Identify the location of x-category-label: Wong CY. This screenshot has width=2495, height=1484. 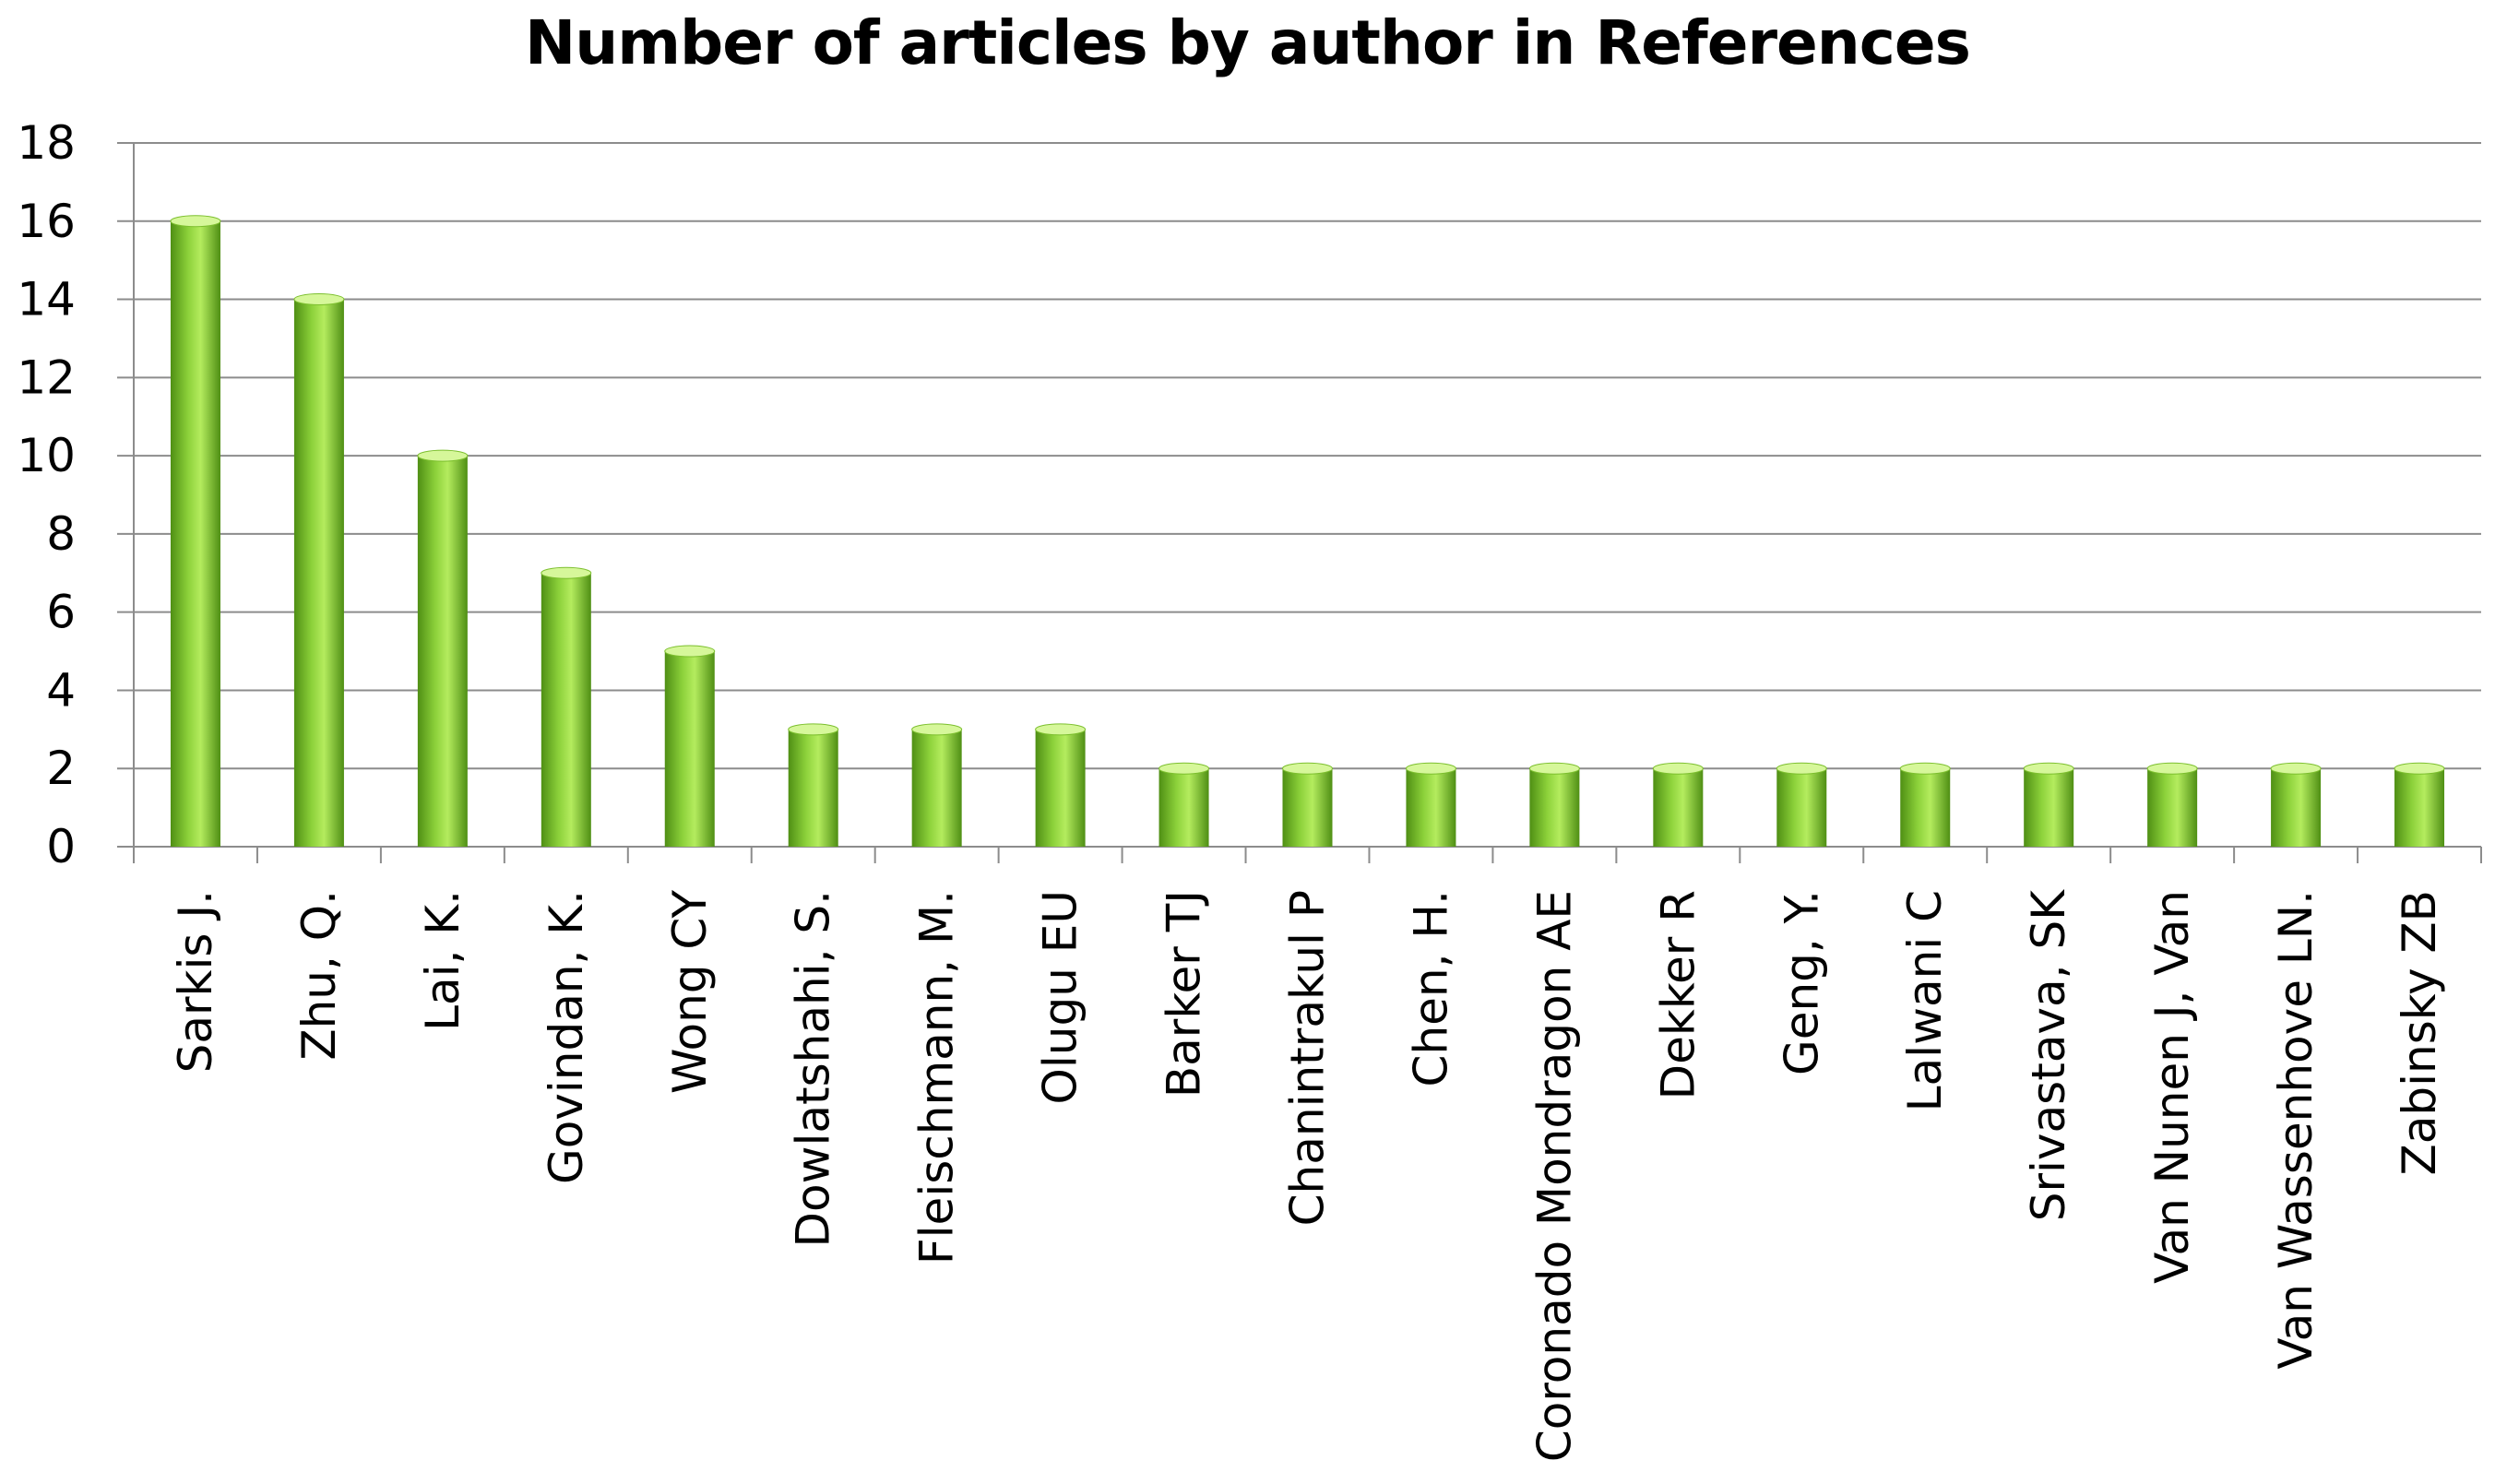
(690, 992).